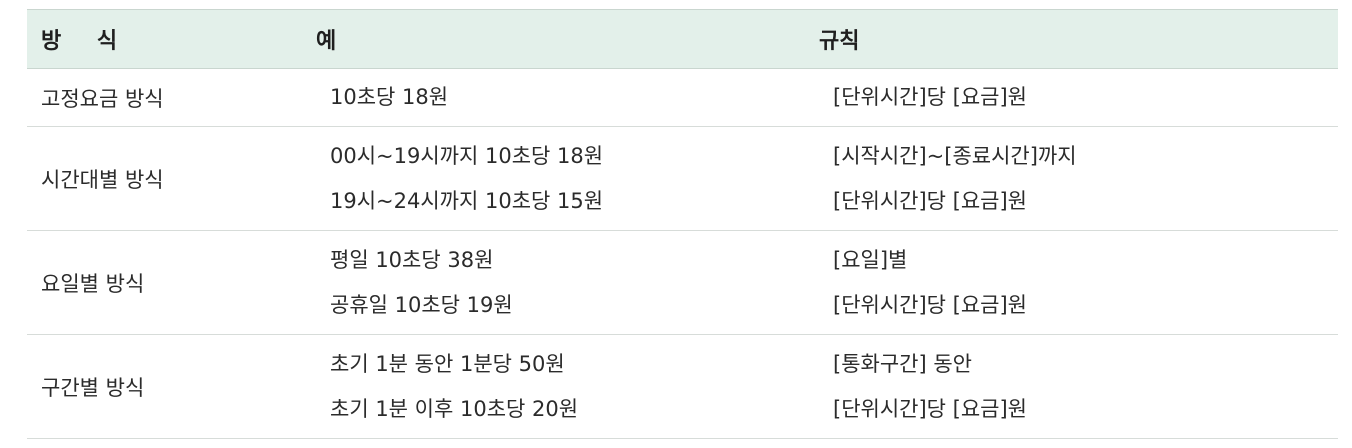  Describe the element at coordinates (93, 387) in the screenshot. I see `method-cell: 구간별 방식` at that location.